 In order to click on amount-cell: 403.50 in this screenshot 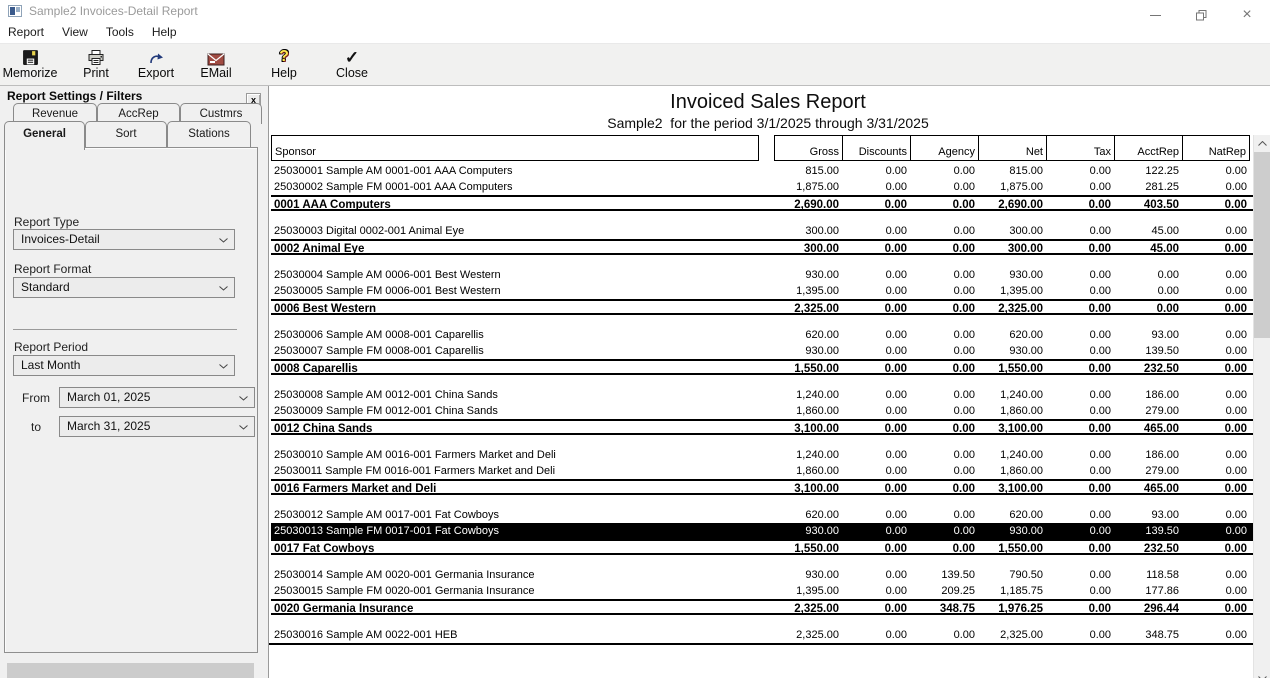, I will do `click(1161, 204)`.